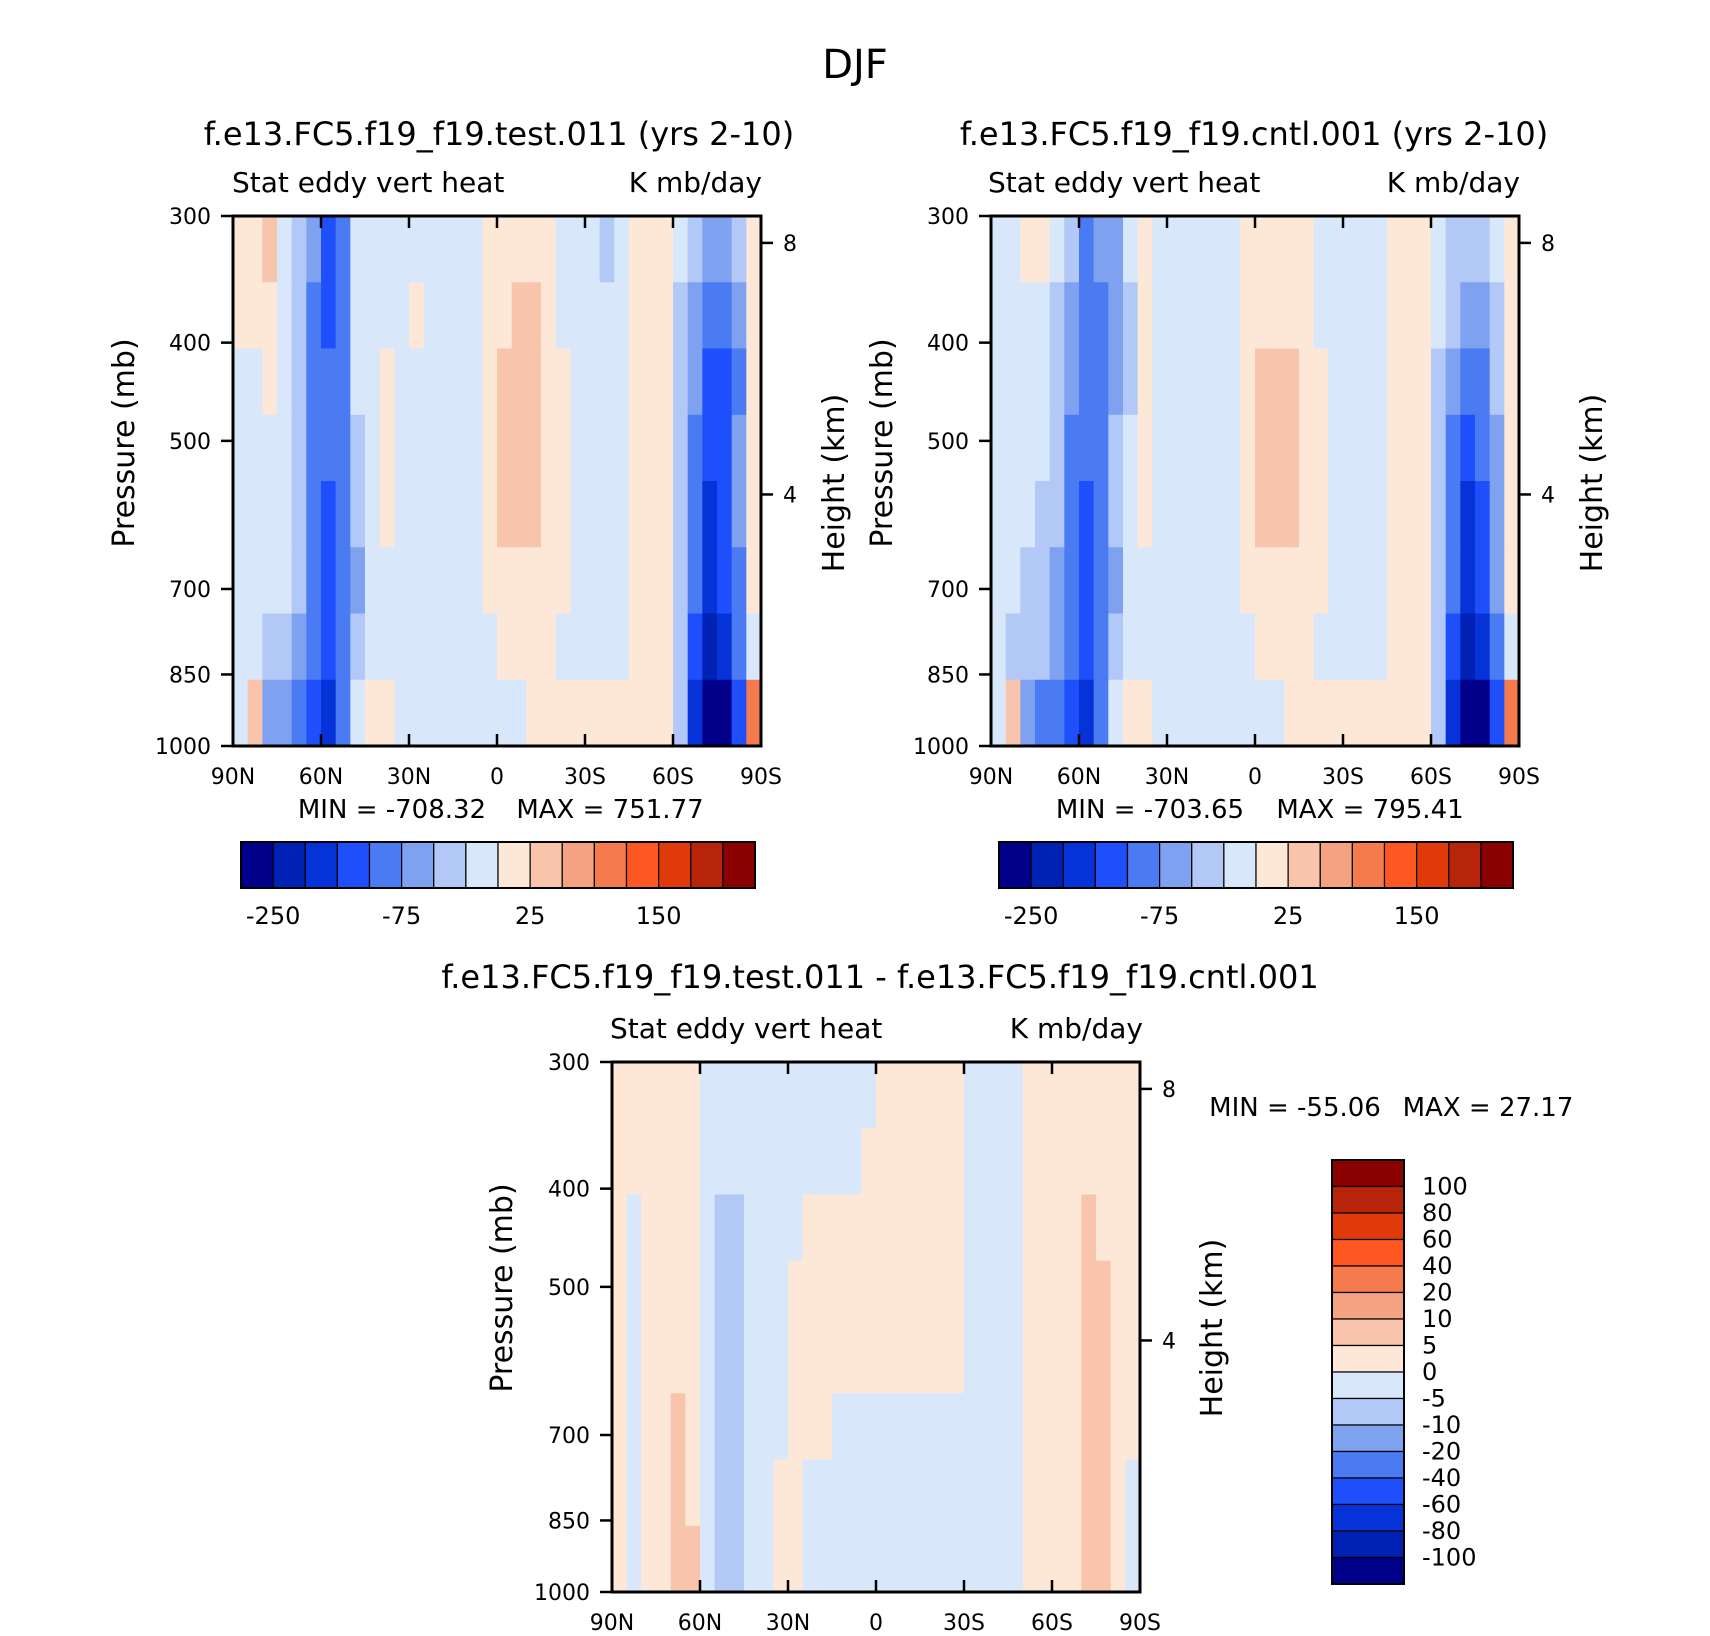 The width and height of the screenshot is (1710, 1636). What do you see at coordinates (1437, 1293) in the screenshot?
I see `colorbar-label: 20` at bounding box center [1437, 1293].